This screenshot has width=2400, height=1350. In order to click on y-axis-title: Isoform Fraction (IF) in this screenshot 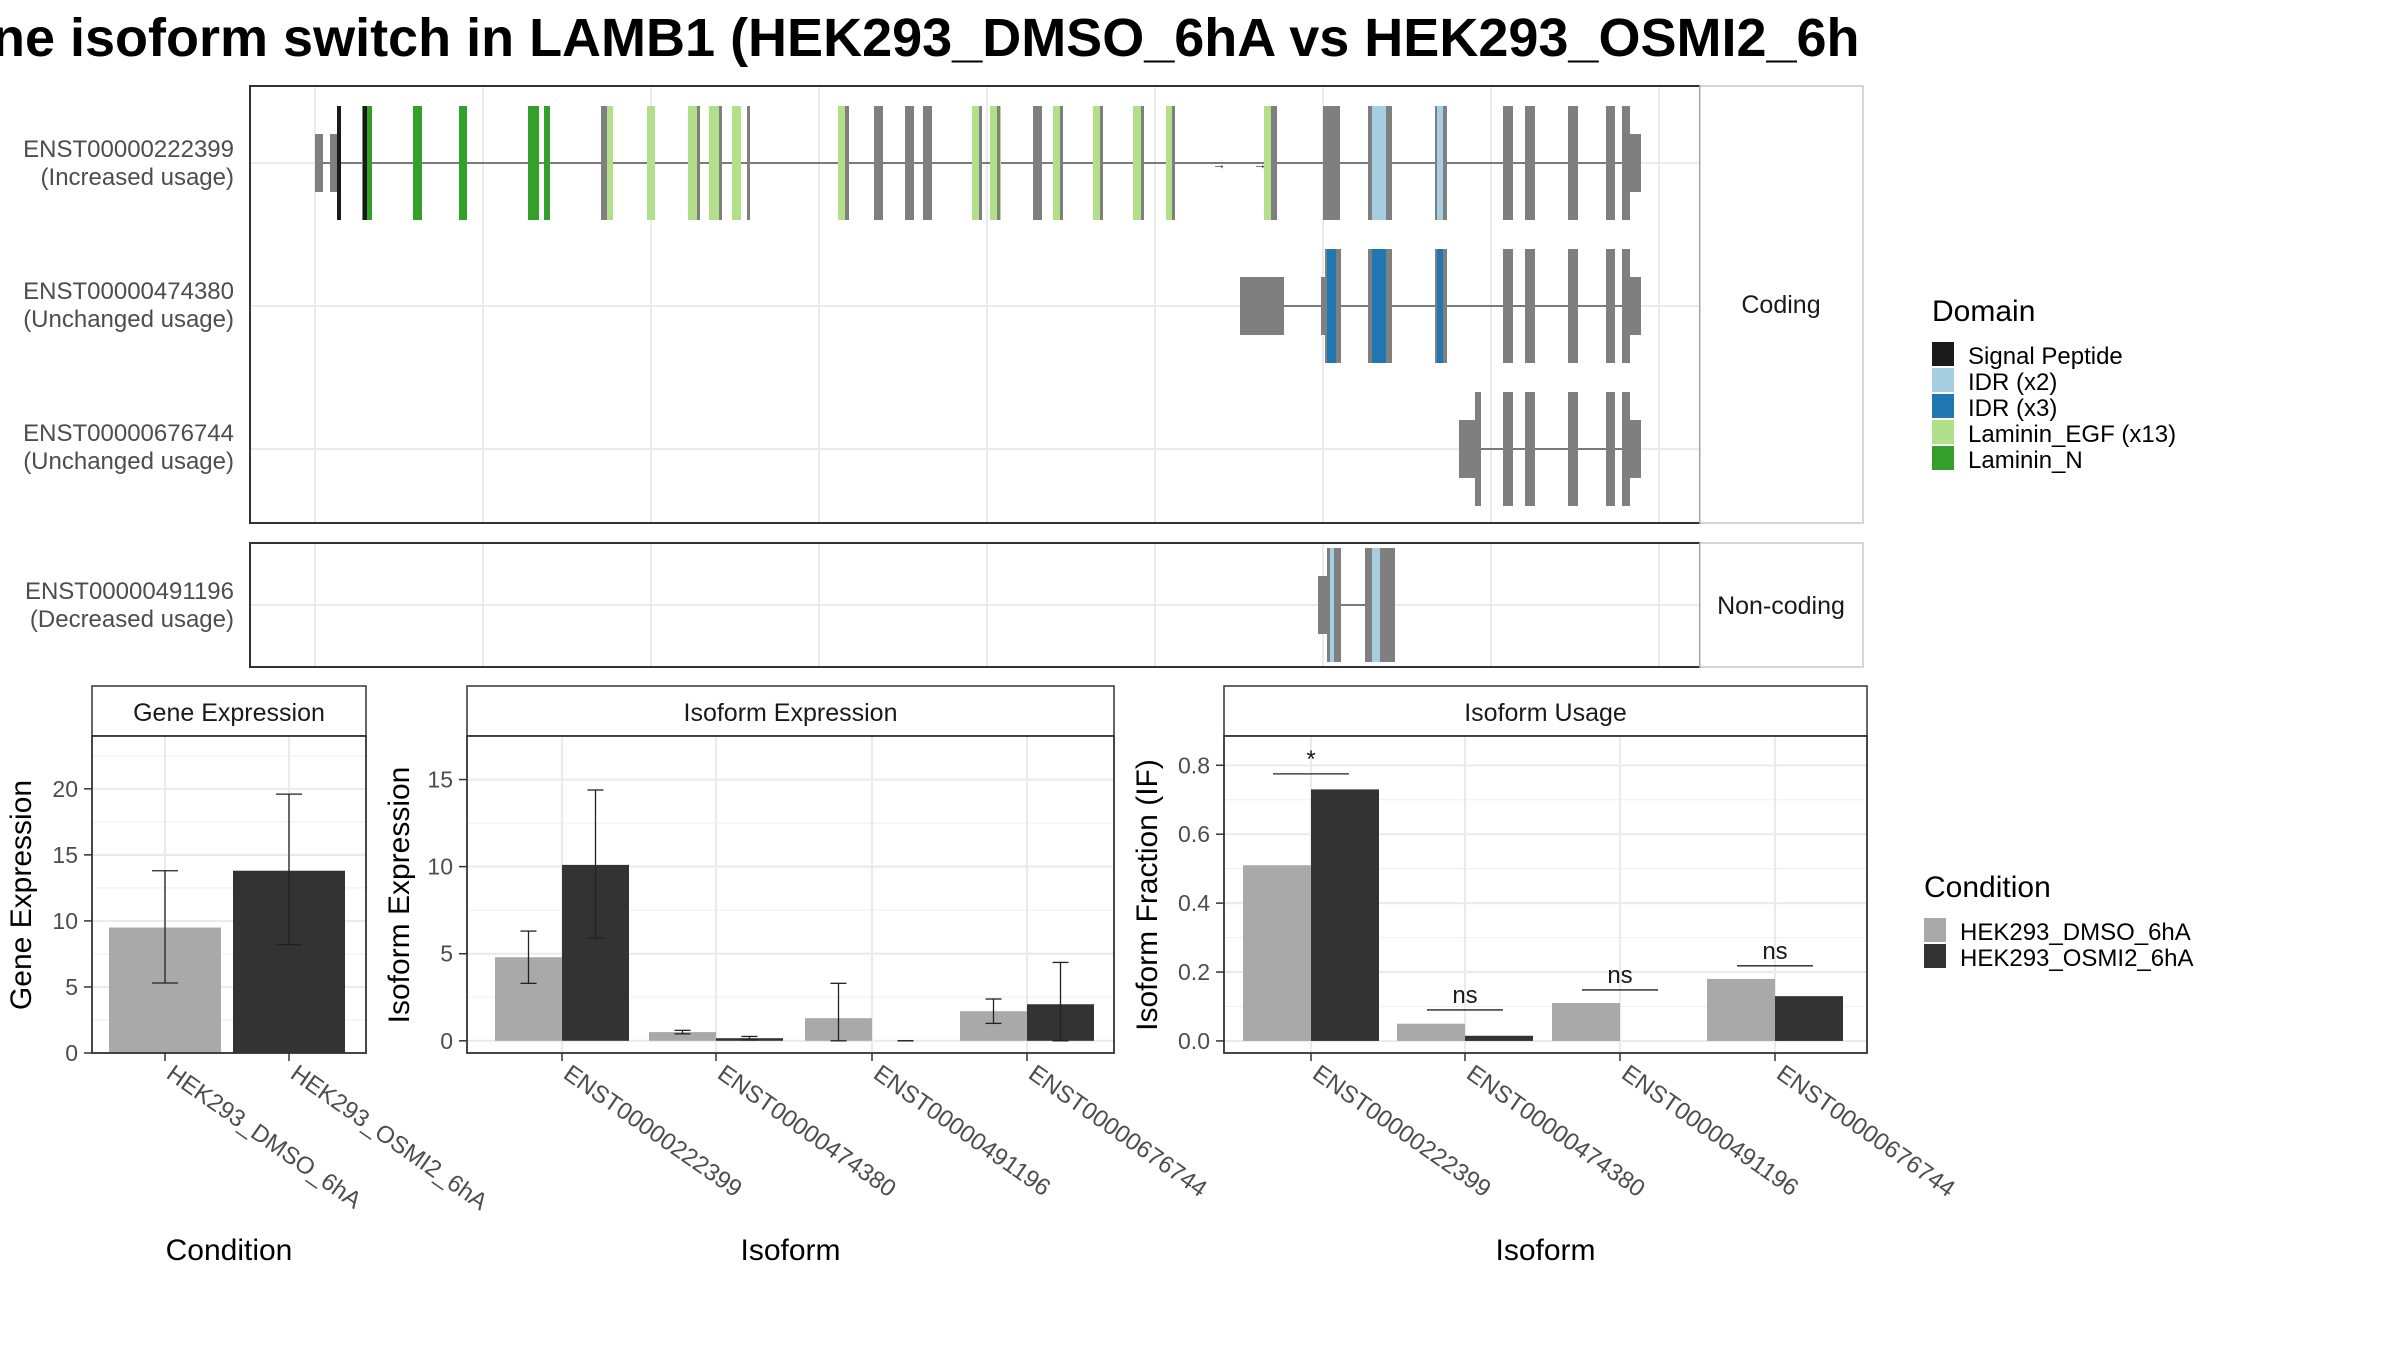, I will do `click(1147, 895)`.